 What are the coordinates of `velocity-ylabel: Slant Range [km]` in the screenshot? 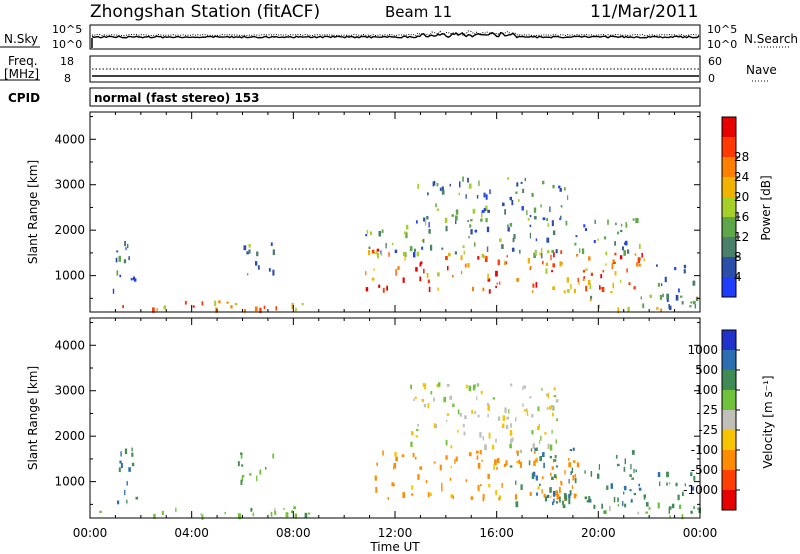 It's located at (33, 418).